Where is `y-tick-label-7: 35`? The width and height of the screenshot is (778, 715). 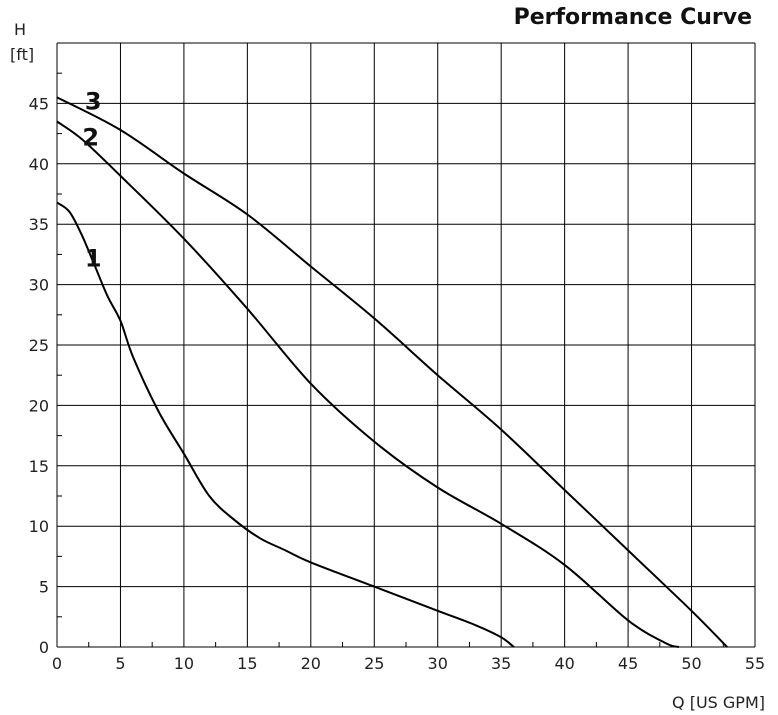
y-tick-label-7: 35 is located at coordinates (39, 224).